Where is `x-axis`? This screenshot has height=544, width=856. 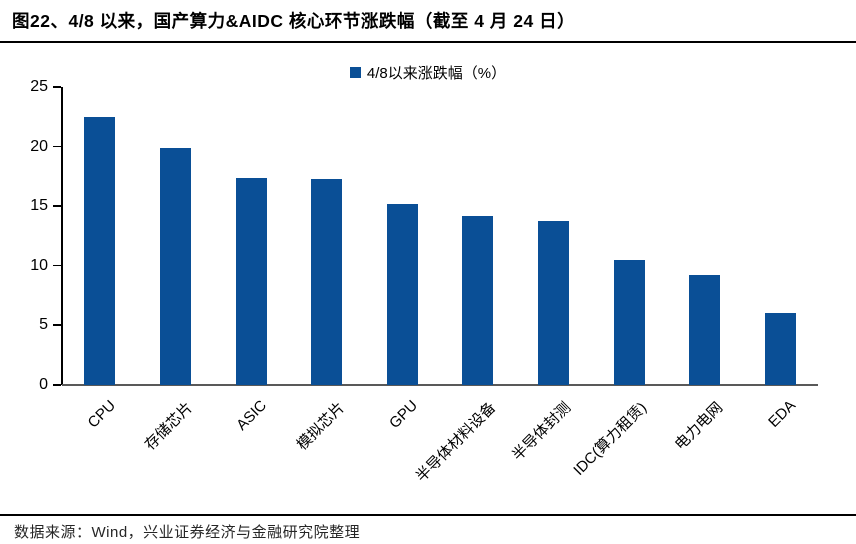 x-axis is located at coordinates (440, 385).